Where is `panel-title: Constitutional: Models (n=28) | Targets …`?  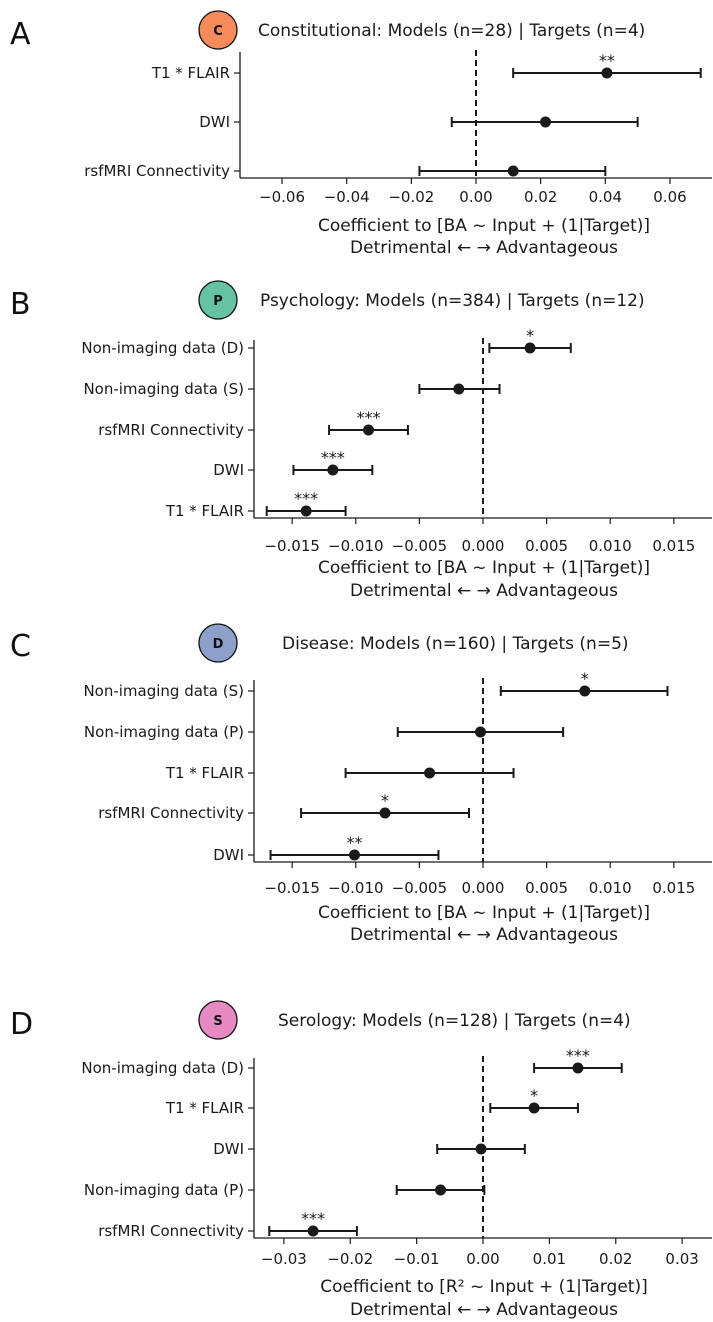 panel-title: Constitutional: Models (n=28) | Targets … is located at coordinates (451, 31).